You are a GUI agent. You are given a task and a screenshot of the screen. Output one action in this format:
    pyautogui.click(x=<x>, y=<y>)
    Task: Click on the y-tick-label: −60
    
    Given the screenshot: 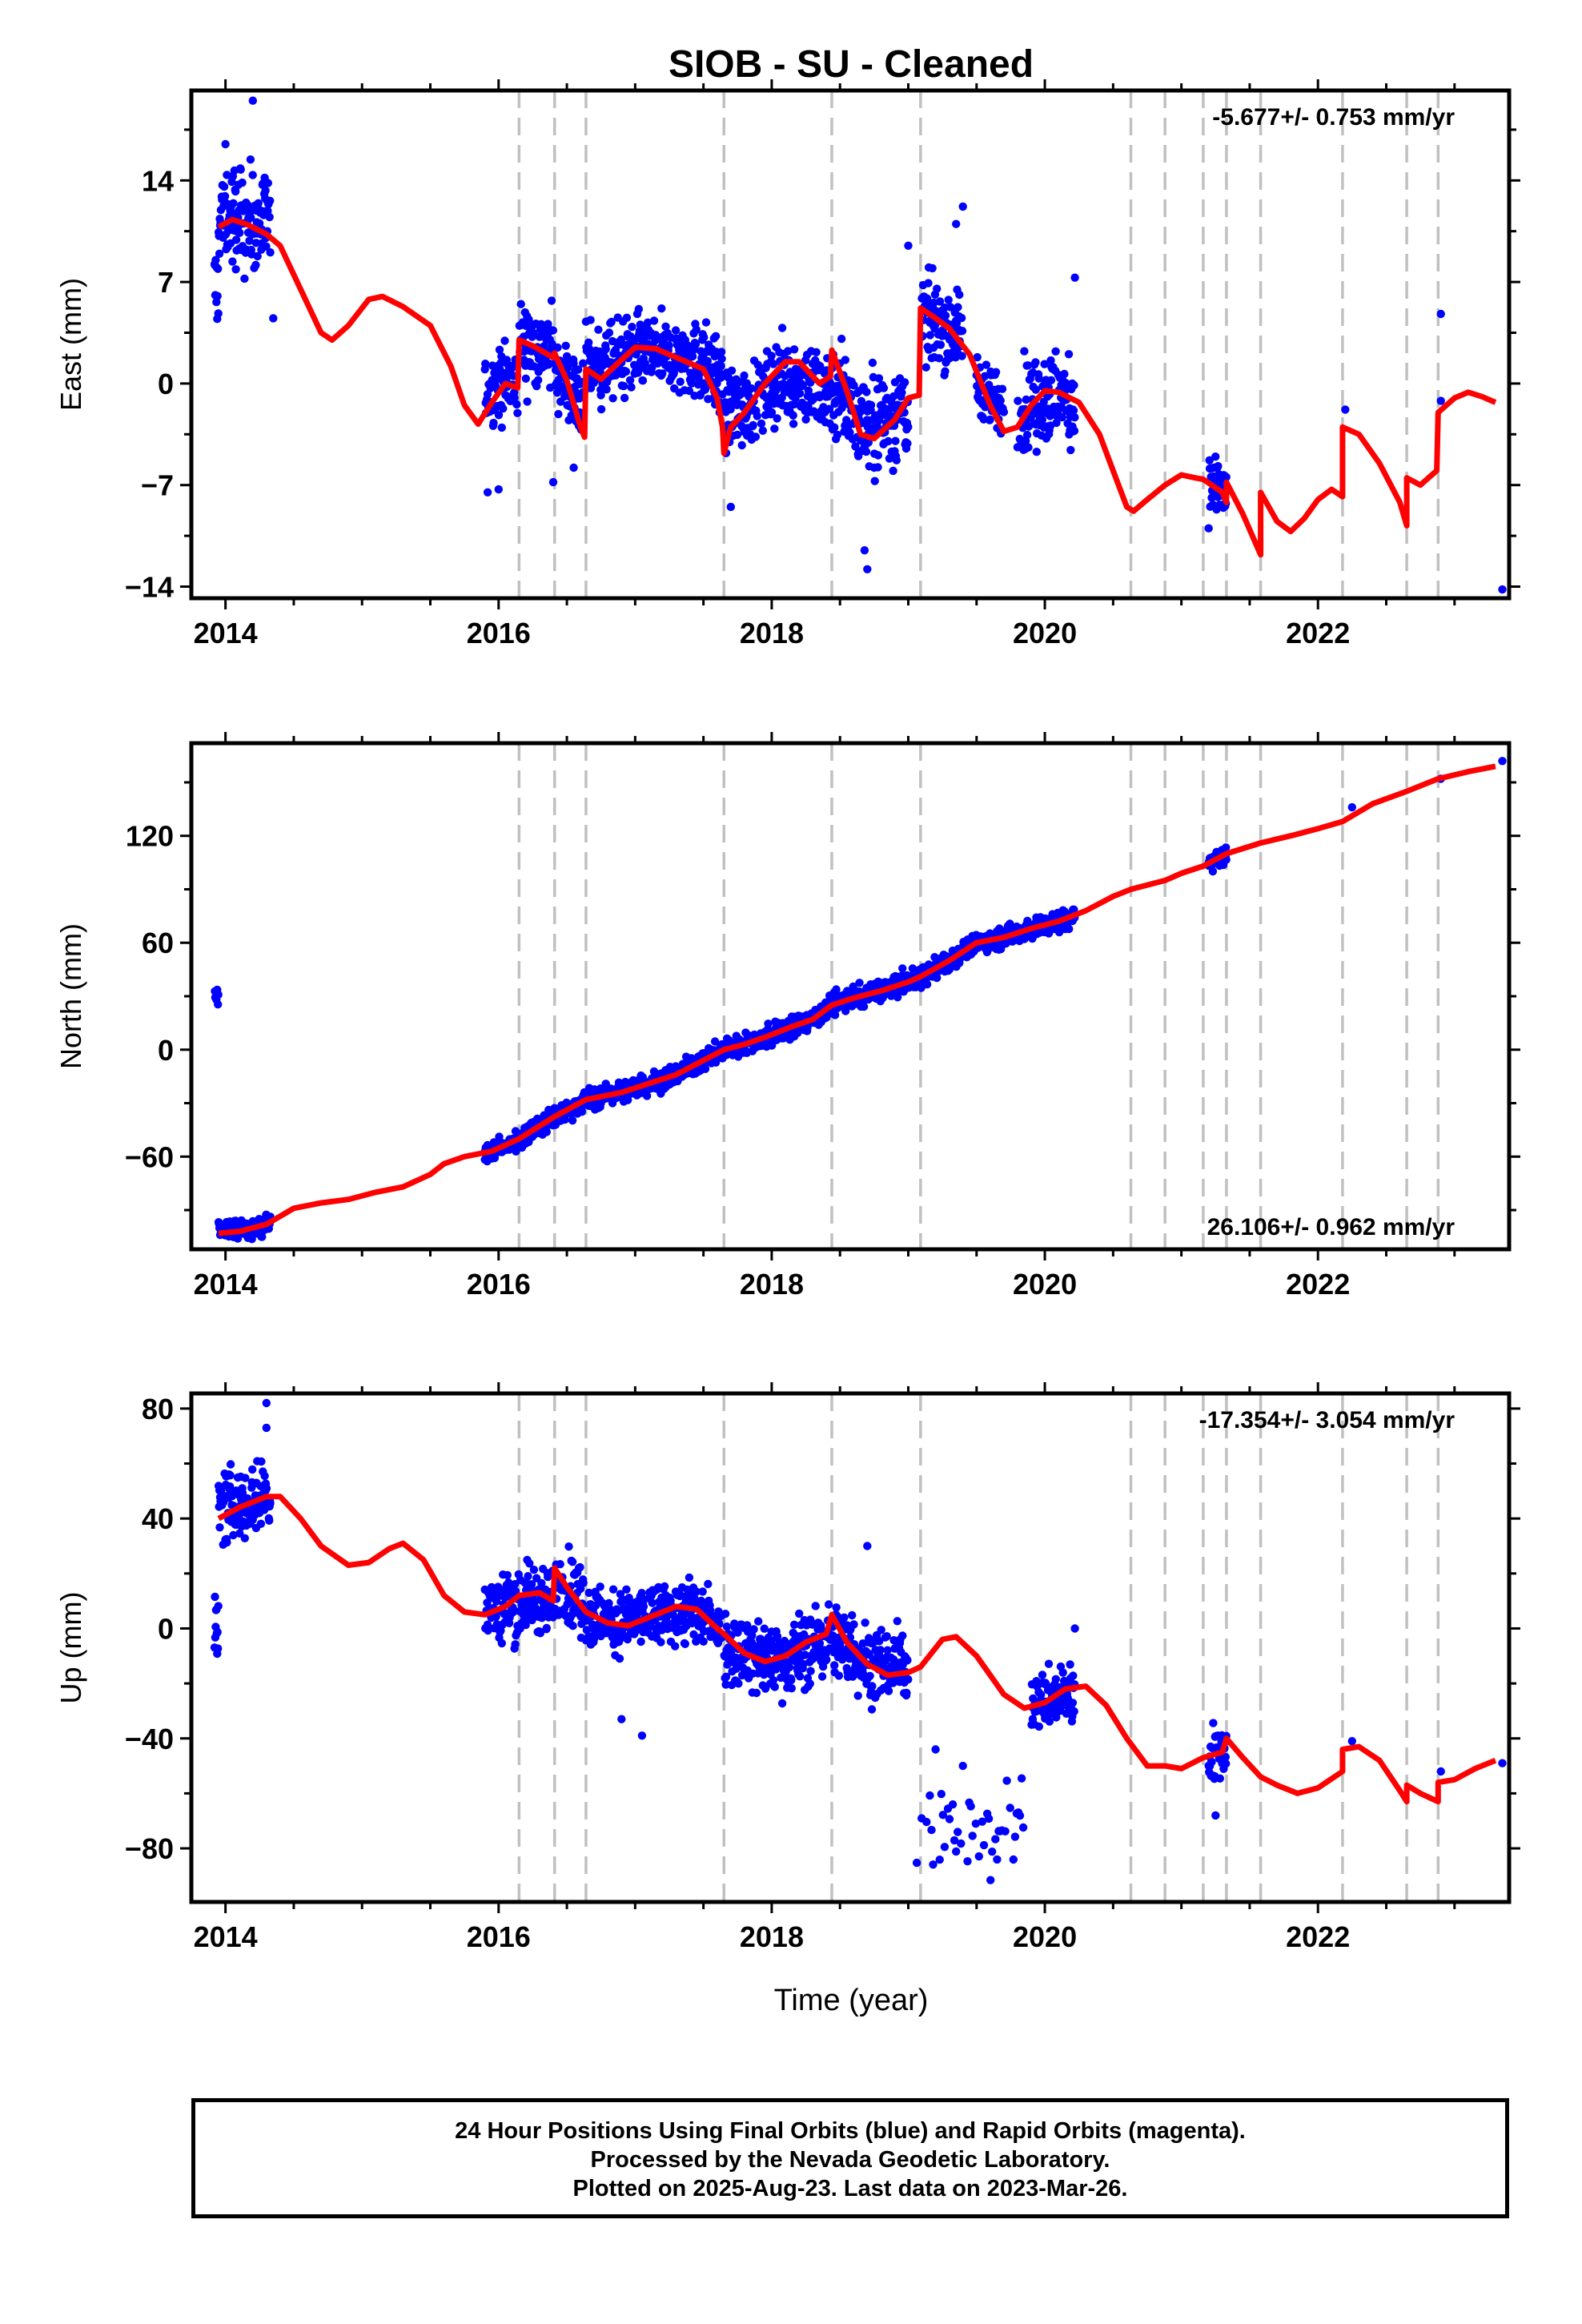 What is the action you would take?
    pyautogui.click(x=149, y=1156)
    